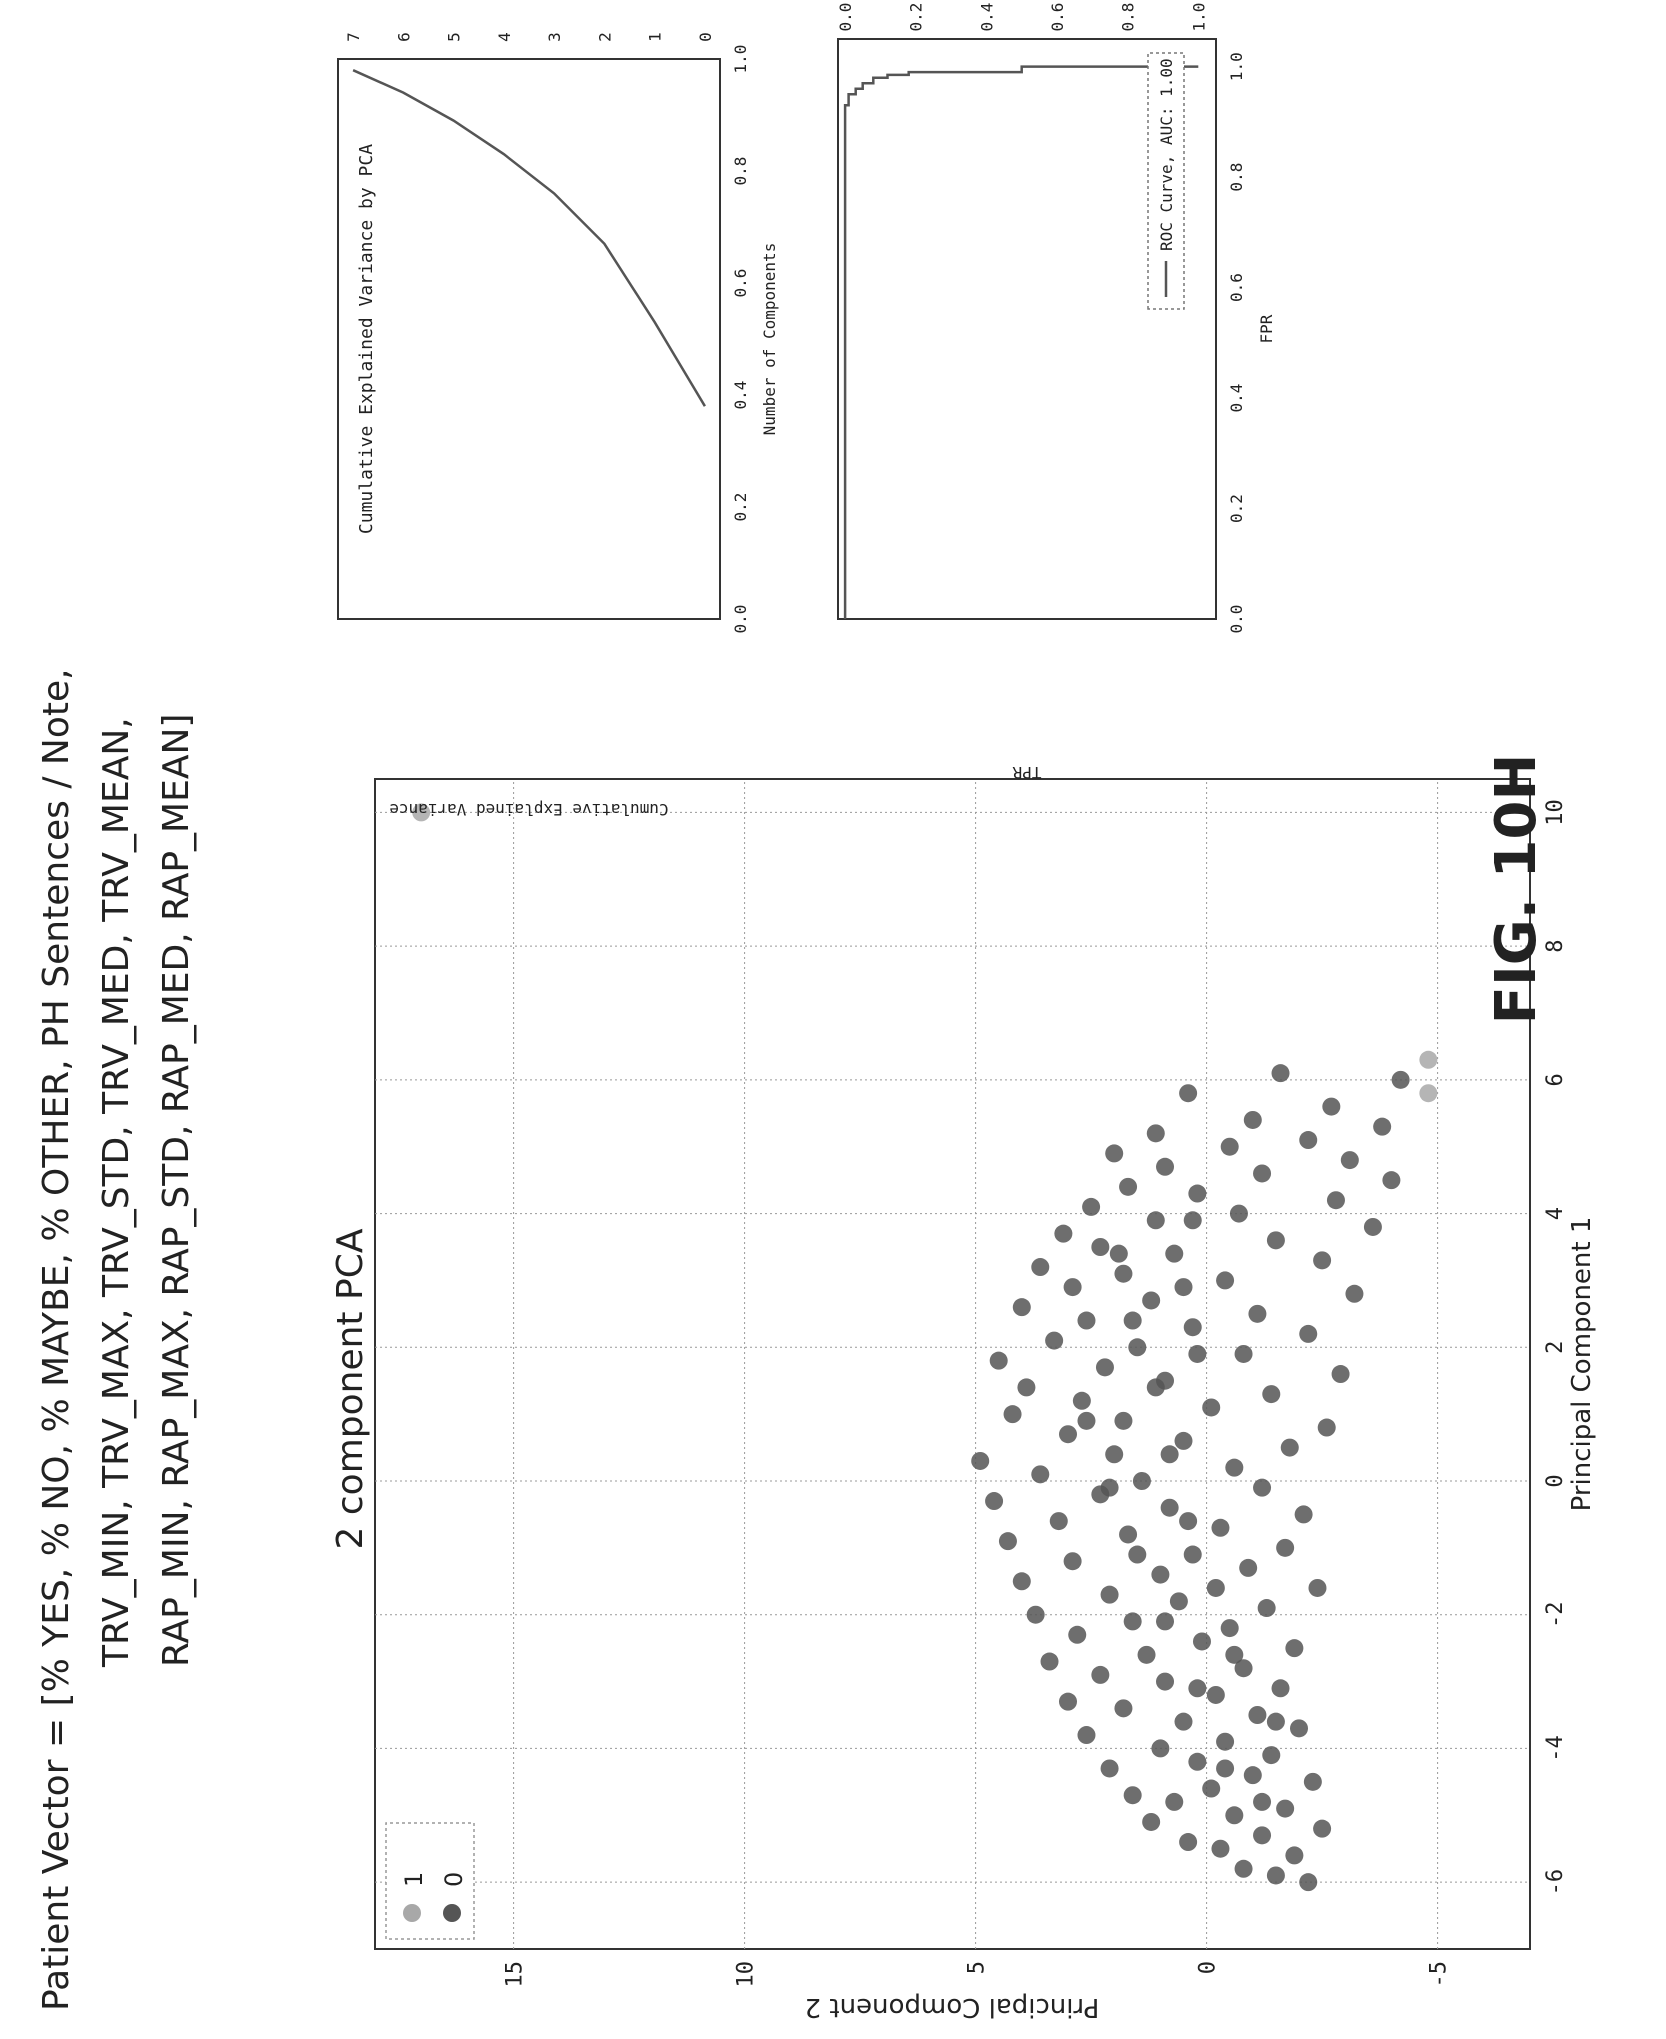 Image resolution: width=1666 pixels, height=2039 pixels. I want to click on cev-xtick-label: 5, so click(454, 37).